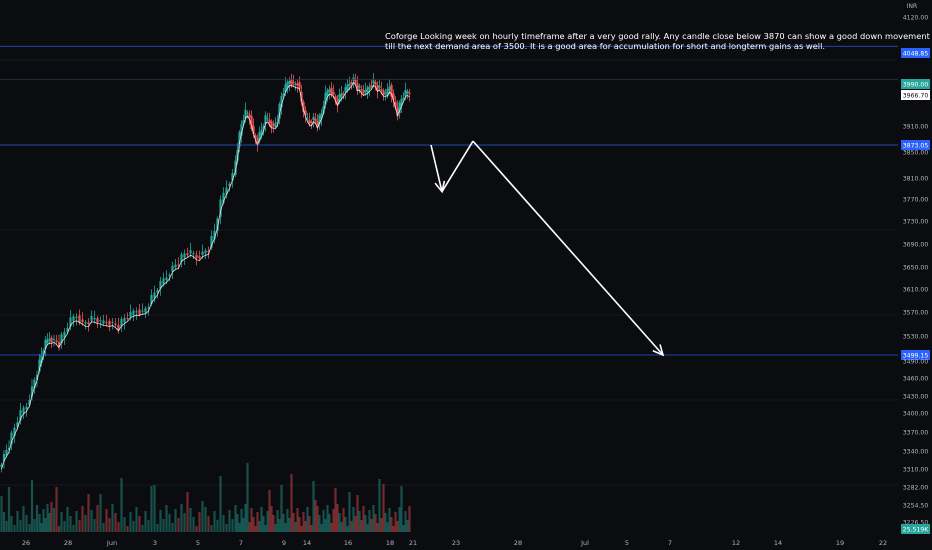 Image resolution: width=932 pixels, height=550 pixels. Describe the element at coordinates (915, 145) in the screenshot. I see `price-tag` at that location.